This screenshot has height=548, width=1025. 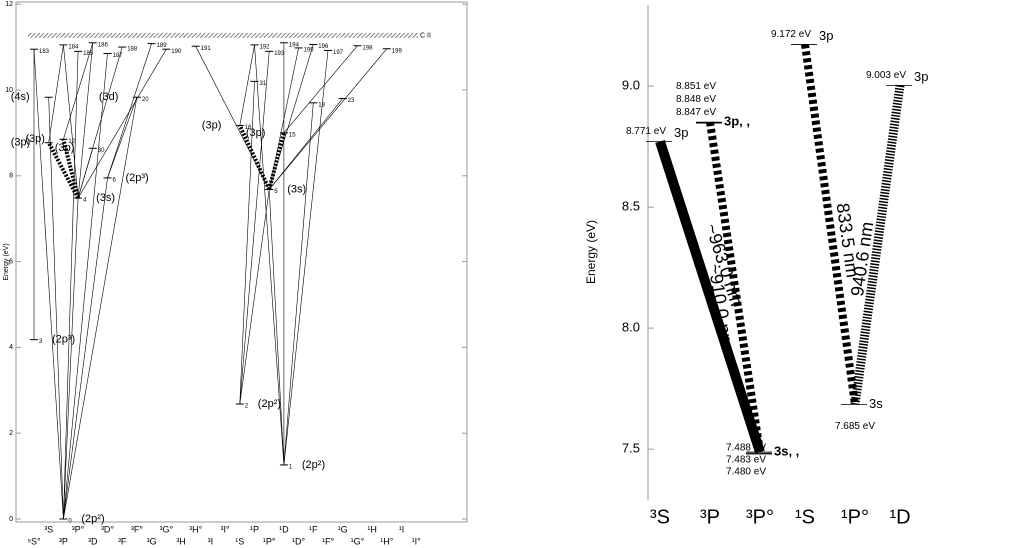 I want to click on term-label: ³D, so click(x=93, y=541).